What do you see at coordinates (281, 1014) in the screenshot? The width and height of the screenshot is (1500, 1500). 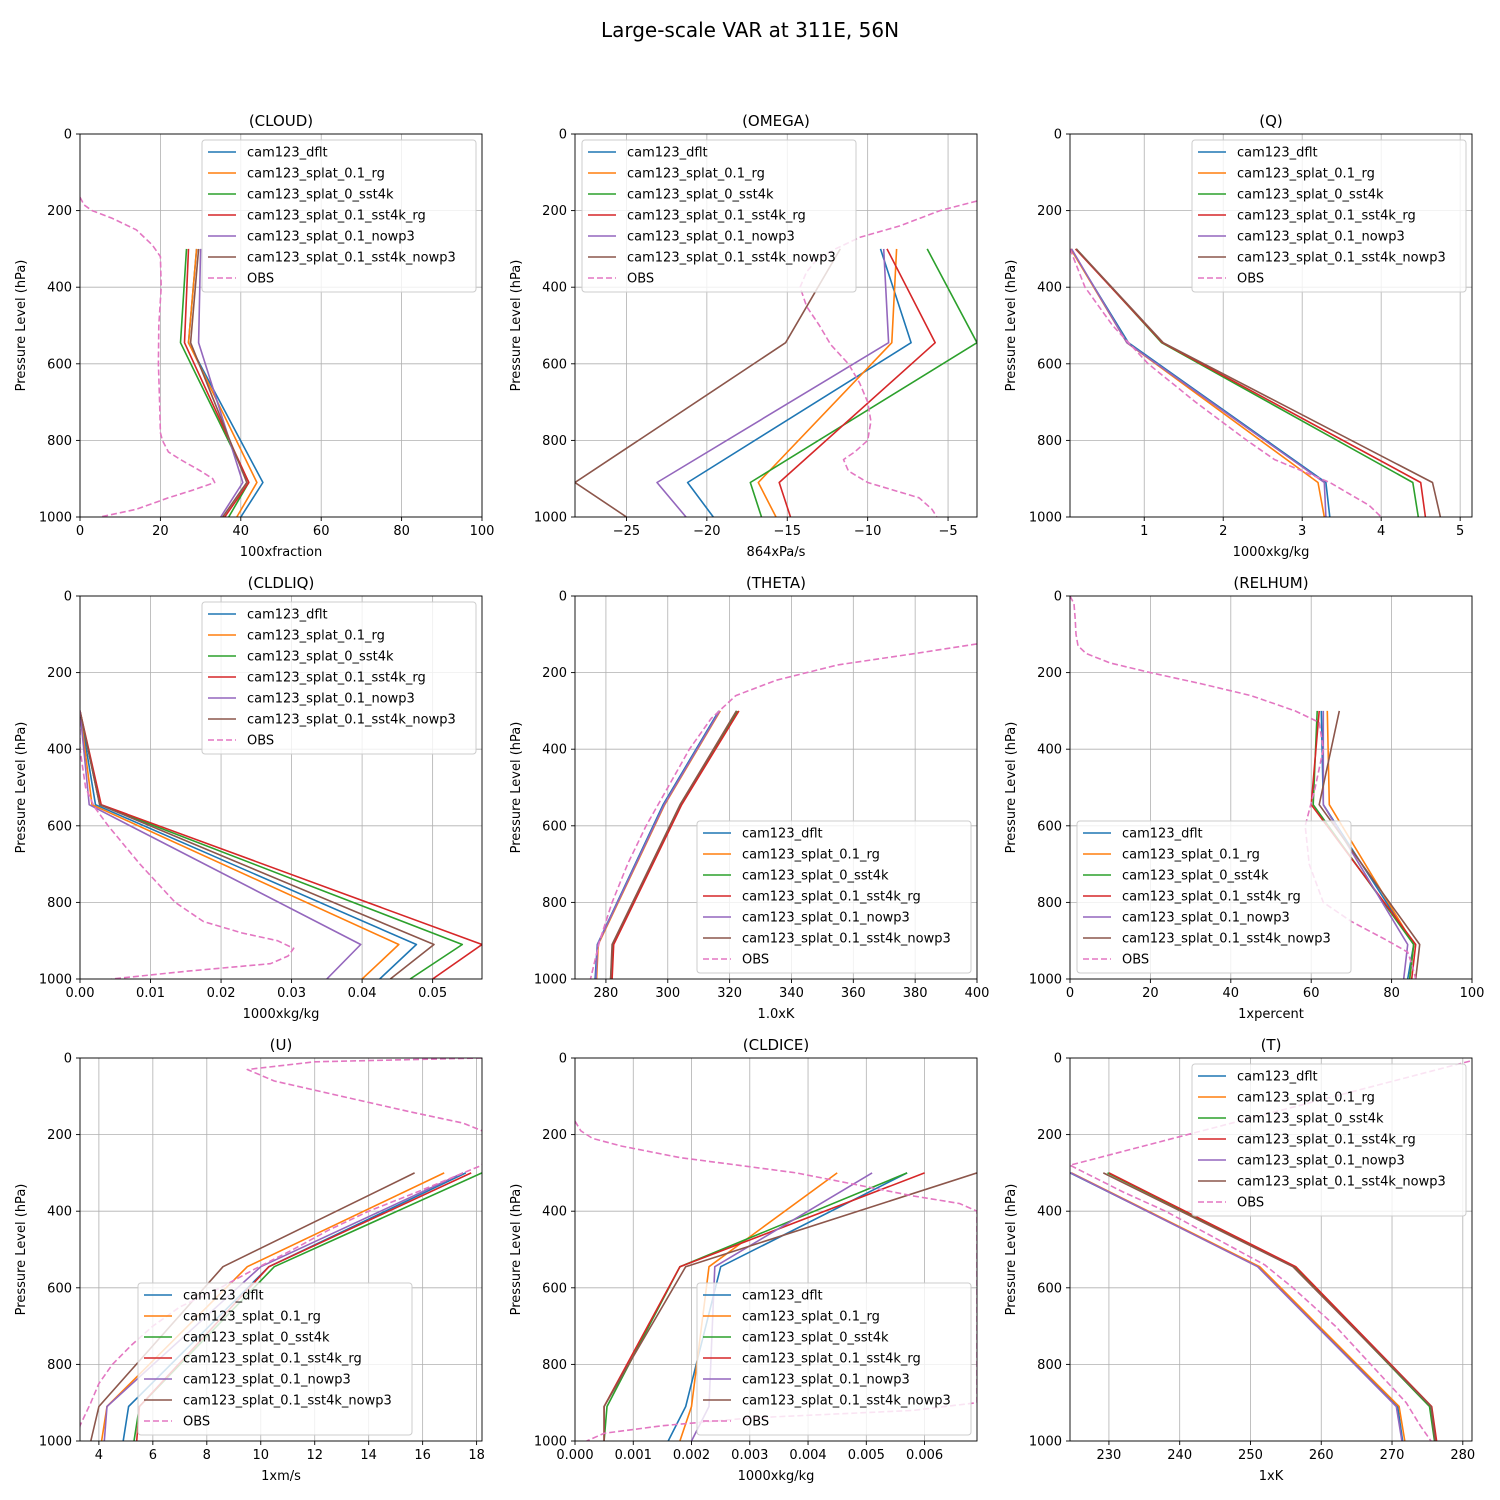 I see `x-axis-label: 1000xkg/kg` at bounding box center [281, 1014].